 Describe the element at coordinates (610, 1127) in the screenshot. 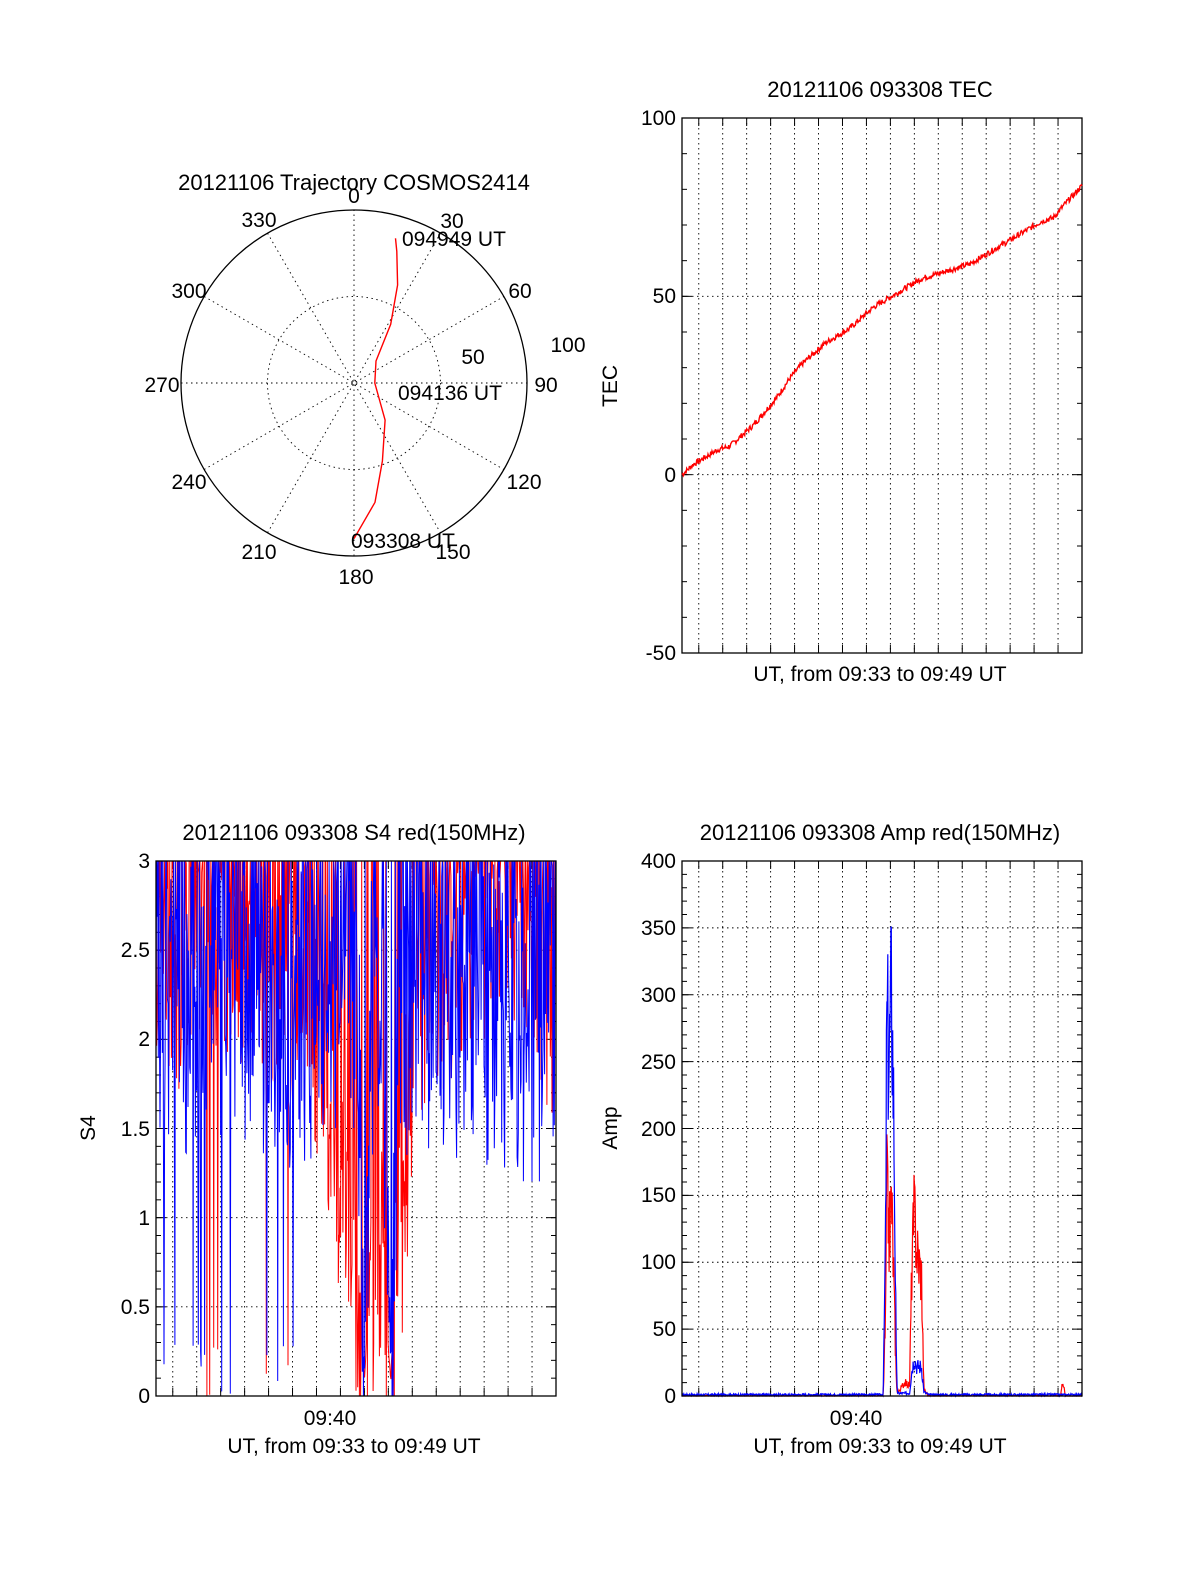

I see `amp-y-axis-label: Amp` at that location.